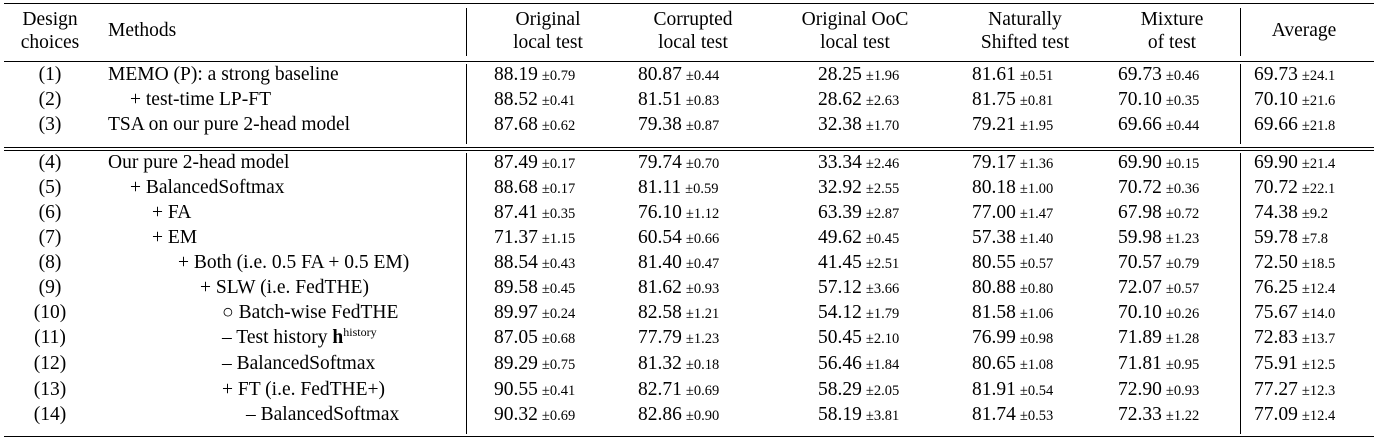  What do you see at coordinates (858, 288) in the screenshot?
I see `value-cell: 57.12 ±3.66` at bounding box center [858, 288].